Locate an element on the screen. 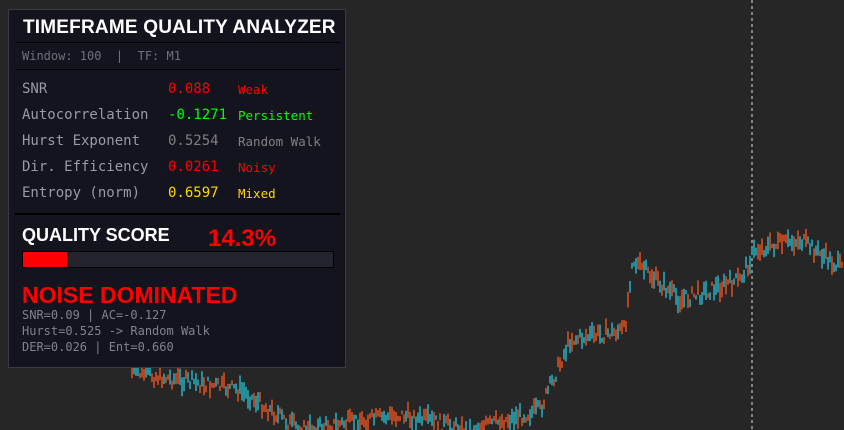 The image size is (844, 430). quality-score-fill is located at coordinates (45, 259).